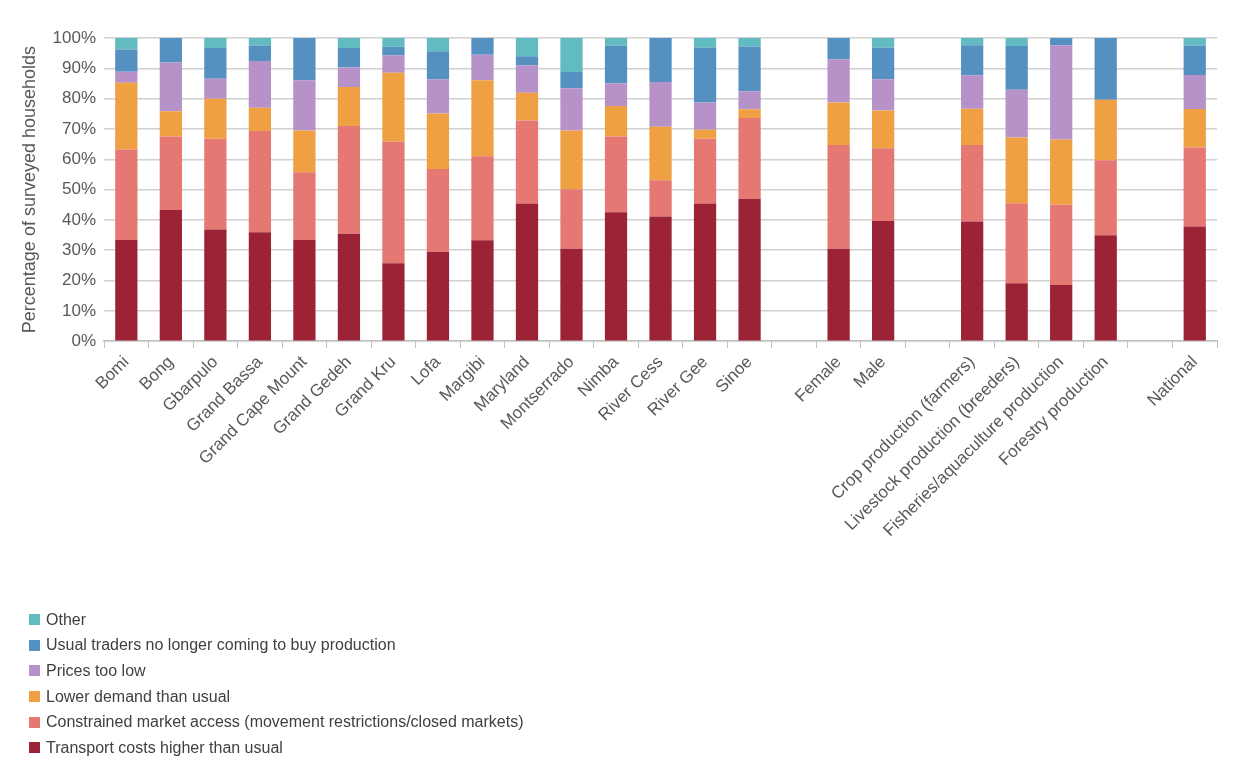 The height and width of the screenshot is (775, 1233). I want to click on legend-label: Usual traders no longer coming to buy production, so click(221, 645).